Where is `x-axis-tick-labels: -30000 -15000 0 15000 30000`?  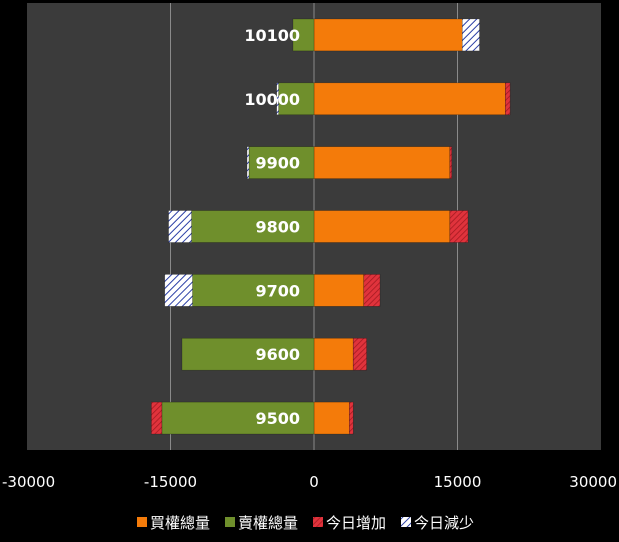 x-axis-tick-labels: -30000 -15000 0 15000 30000 is located at coordinates (309, 482).